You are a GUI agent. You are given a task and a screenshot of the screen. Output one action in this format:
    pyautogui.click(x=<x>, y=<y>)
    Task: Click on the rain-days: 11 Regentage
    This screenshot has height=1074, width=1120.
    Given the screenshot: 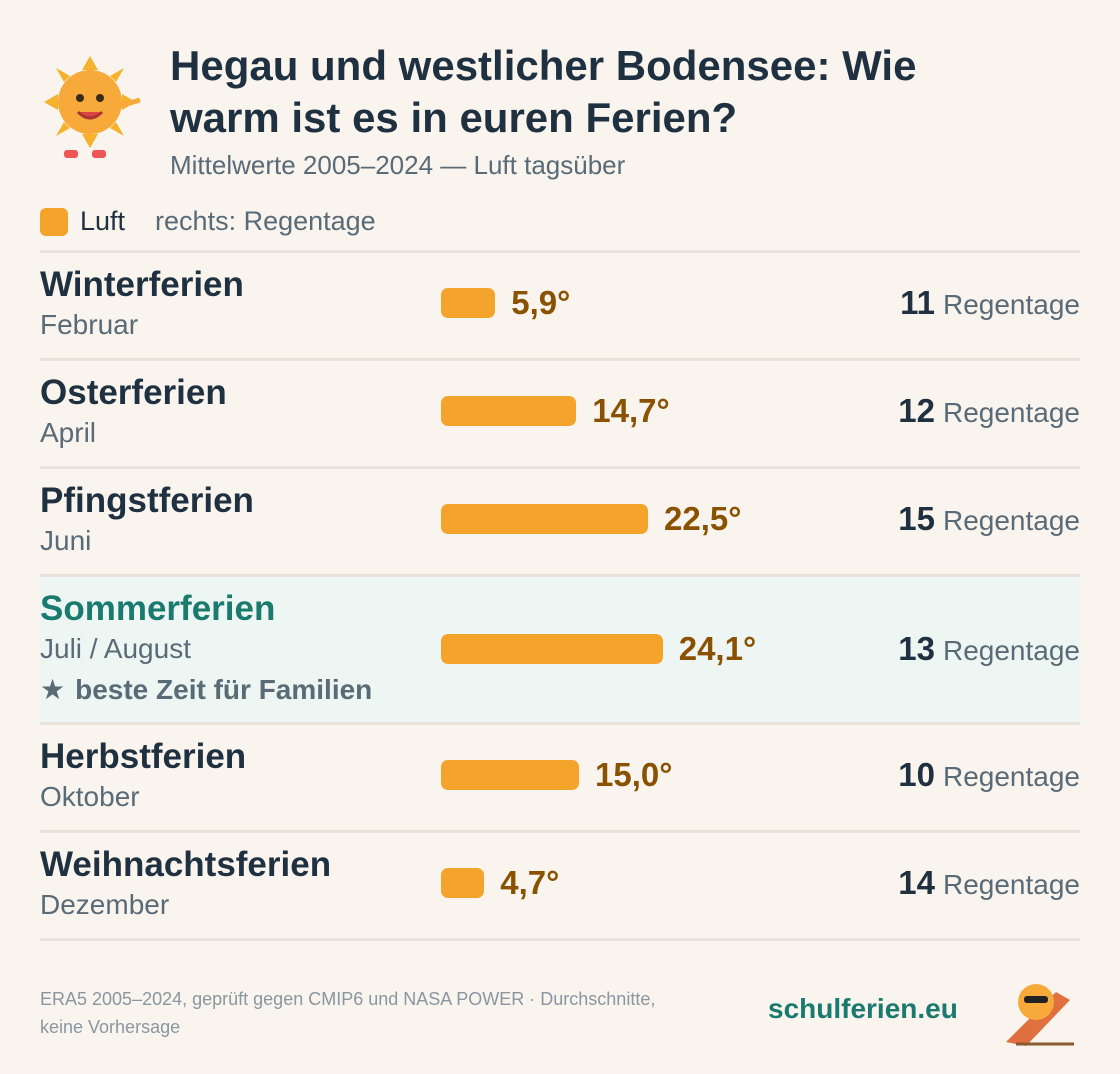 What is the action you would take?
    pyautogui.click(x=990, y=303)
    